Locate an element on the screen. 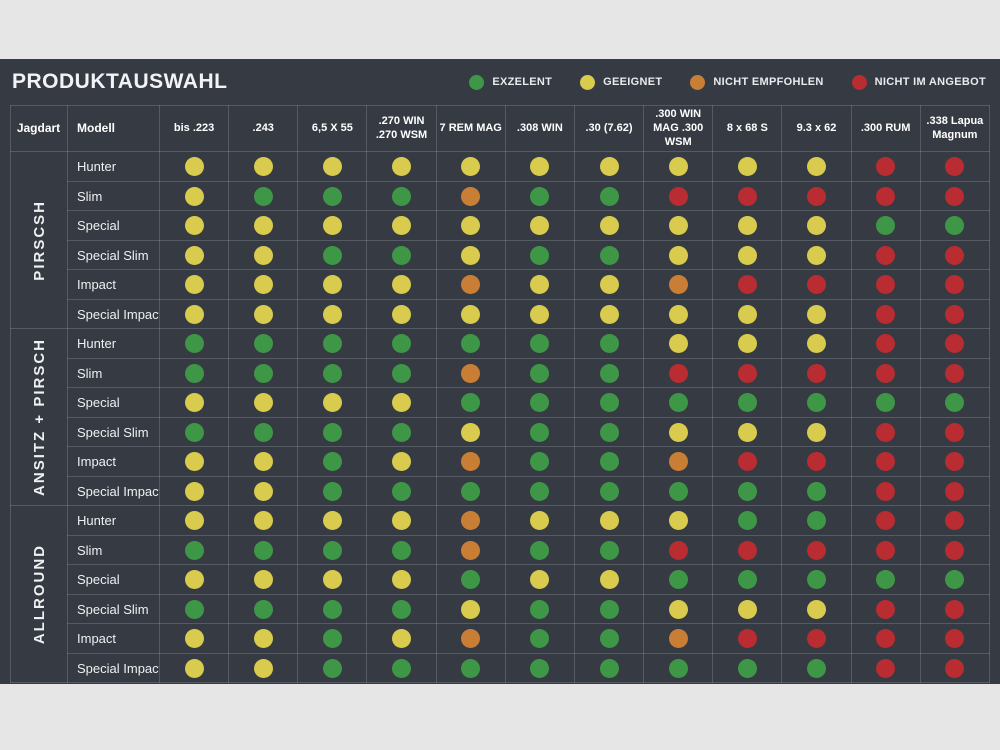  model-label: Special is located at coordinates (113, 402).